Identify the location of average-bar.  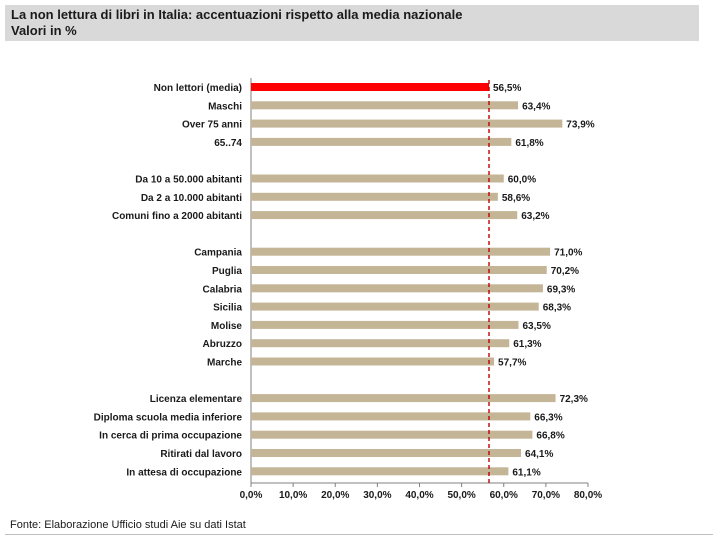
(370, 87).